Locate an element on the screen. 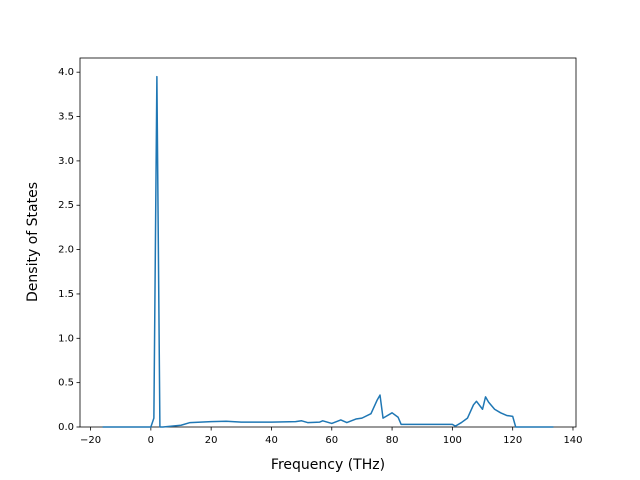 The width and height of the screenshot is (640, 480). y-tick-label: 3.5 is located at coordinates (66, 117).